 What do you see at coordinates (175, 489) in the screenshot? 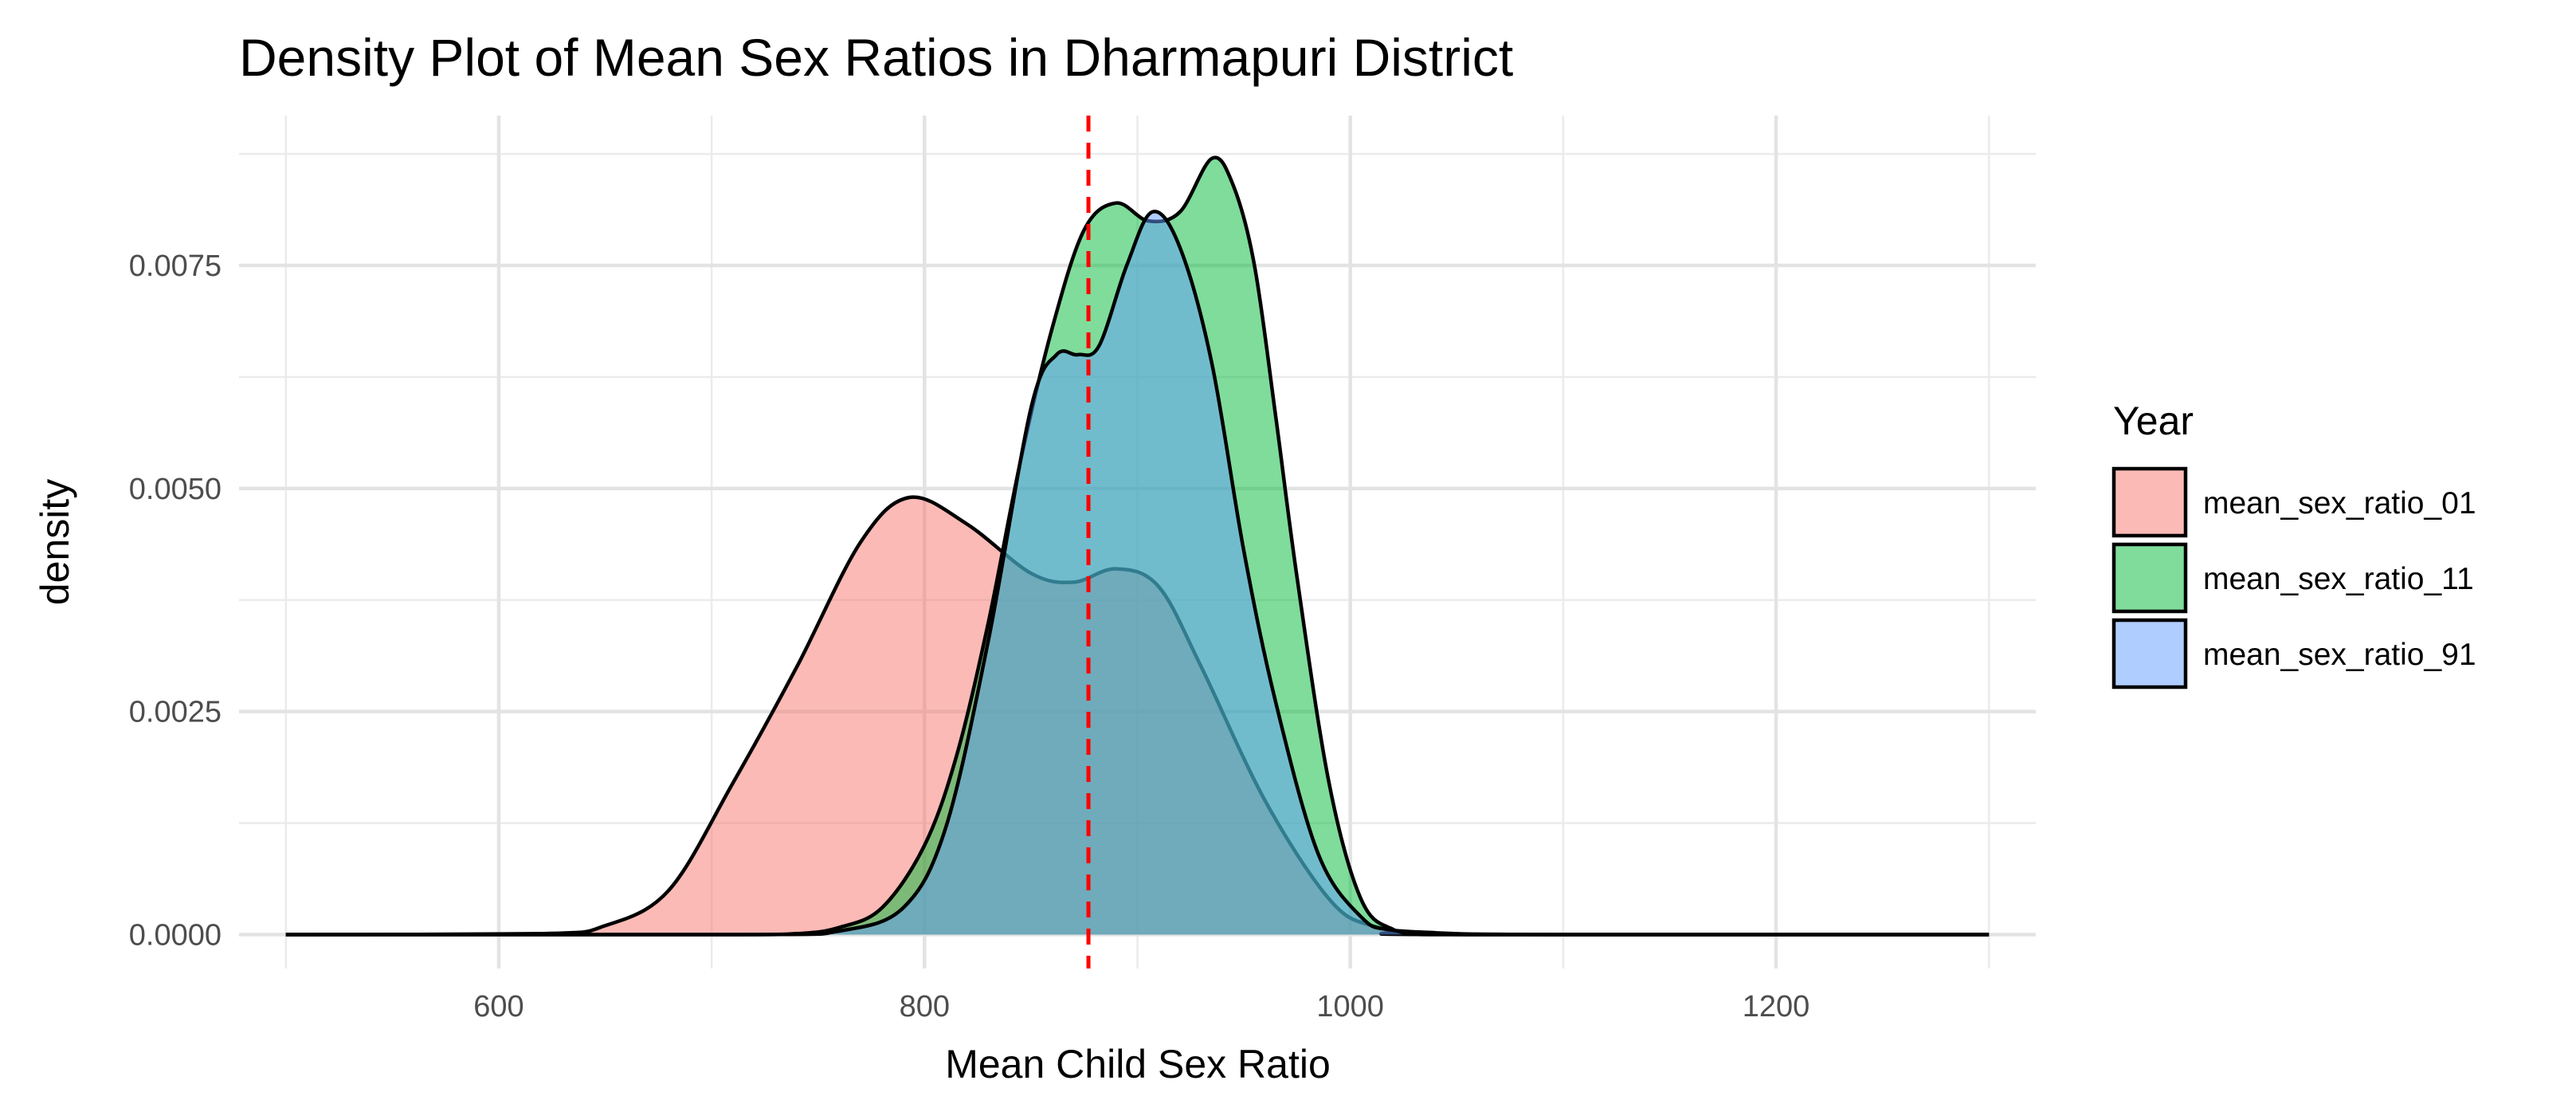
I see `y-tick-label: 0.0050` at bounding box center [175, 489].